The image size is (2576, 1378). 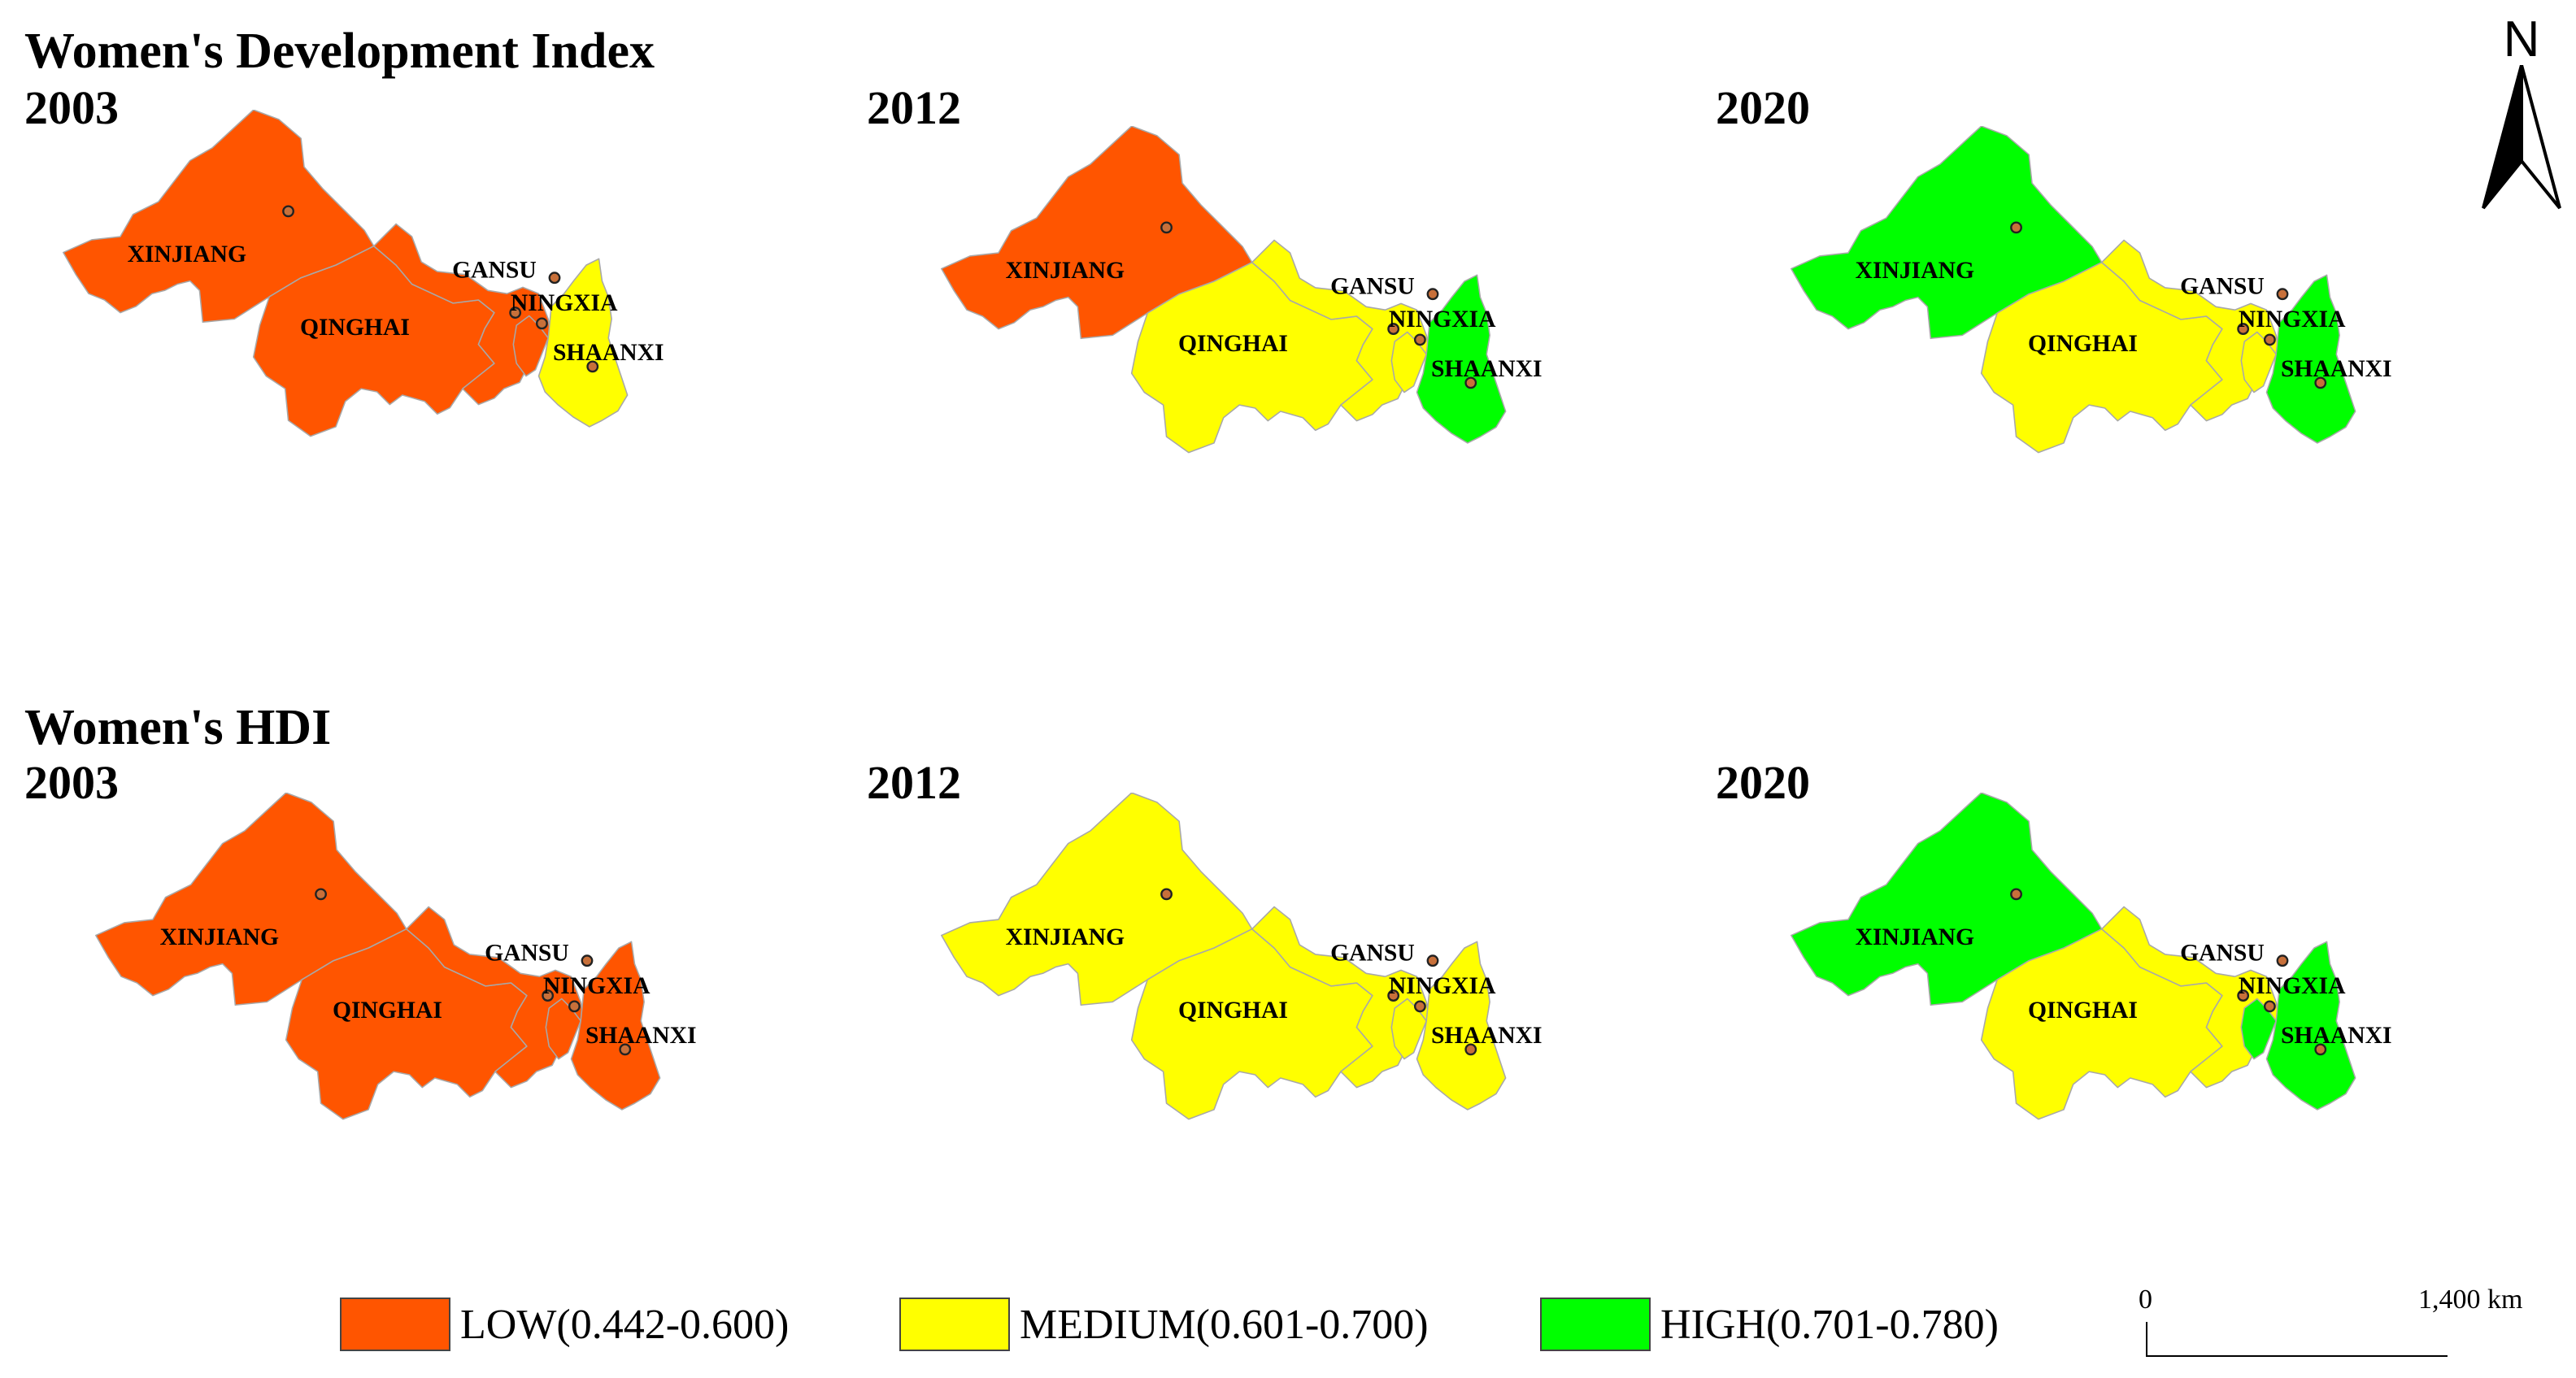 I want to click on map-svg-hdi-2020: XINJIANG QINGHAI GANSU NINGXIA SHAANXI, so click(x=2091, y=956).